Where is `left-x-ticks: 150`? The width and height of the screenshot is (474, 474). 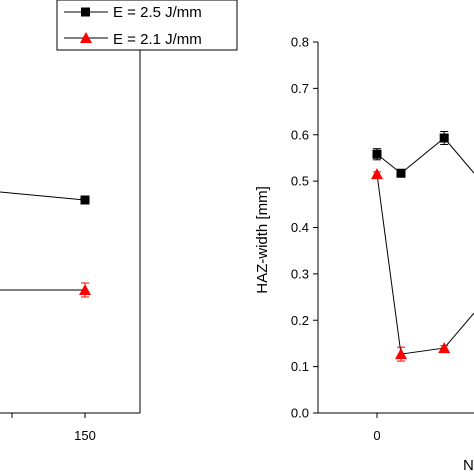
left-x-ticks: 150 is located at coordinates (53, 428).